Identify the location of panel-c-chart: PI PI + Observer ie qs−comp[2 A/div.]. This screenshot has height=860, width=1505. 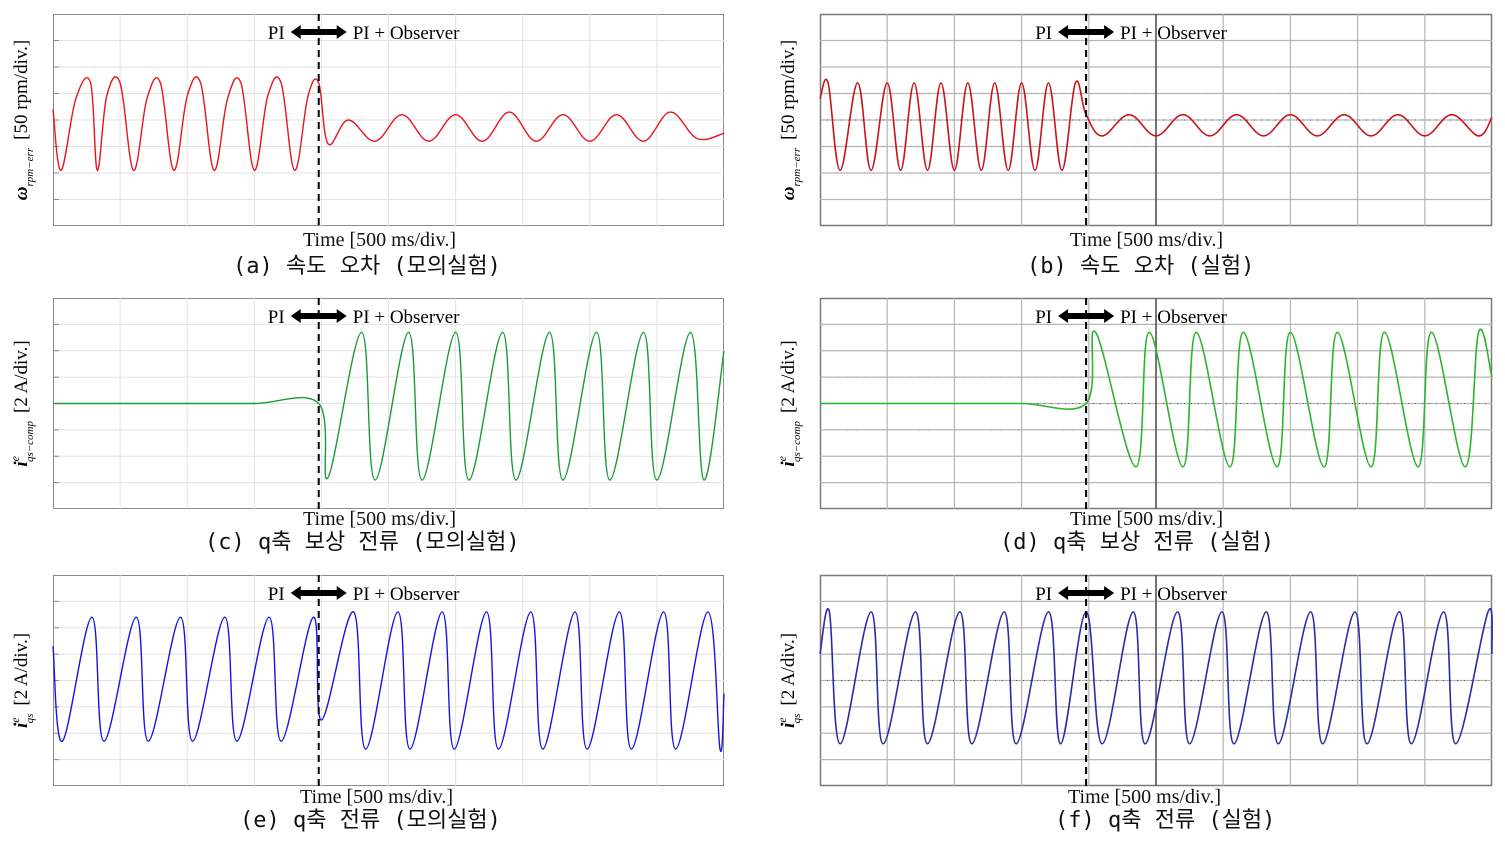
(366, 403).